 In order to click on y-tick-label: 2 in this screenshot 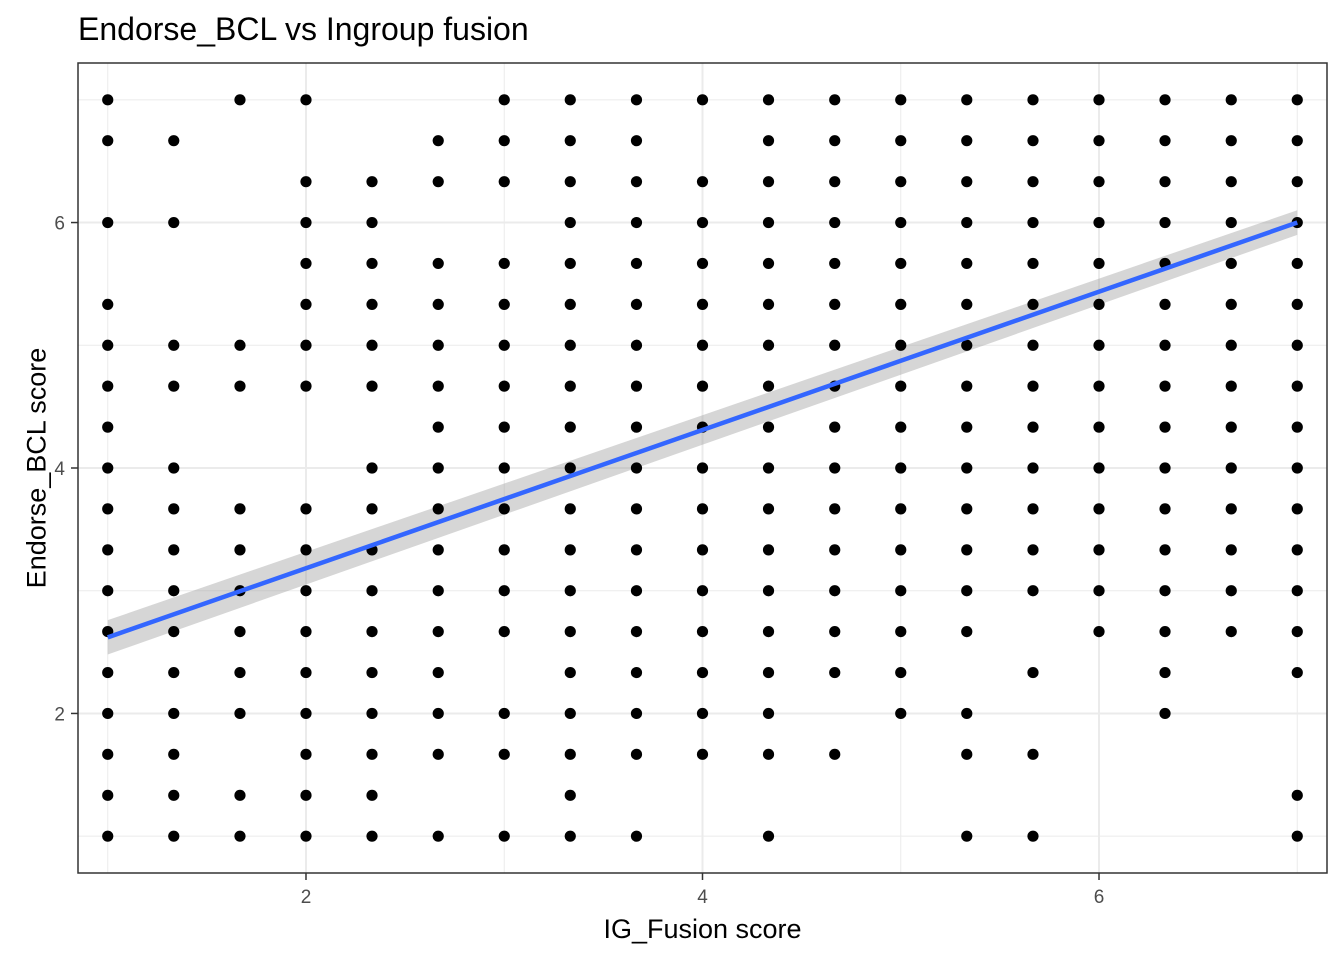, I will do `click(59, 714)`.